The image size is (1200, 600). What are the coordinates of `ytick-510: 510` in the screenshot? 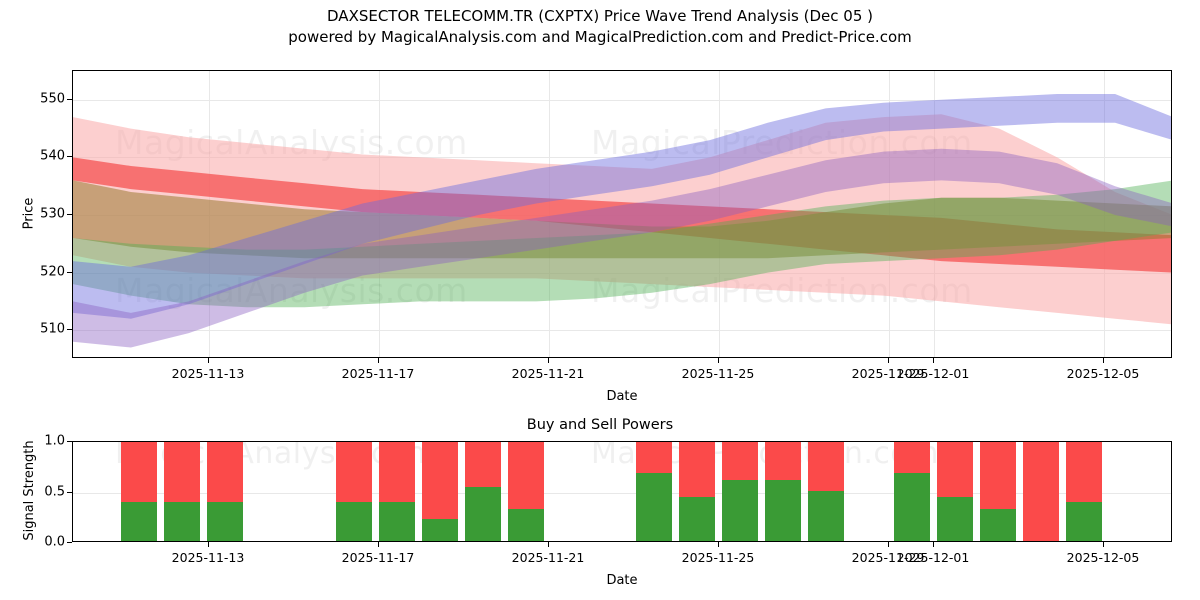 It's located at (52, 329).